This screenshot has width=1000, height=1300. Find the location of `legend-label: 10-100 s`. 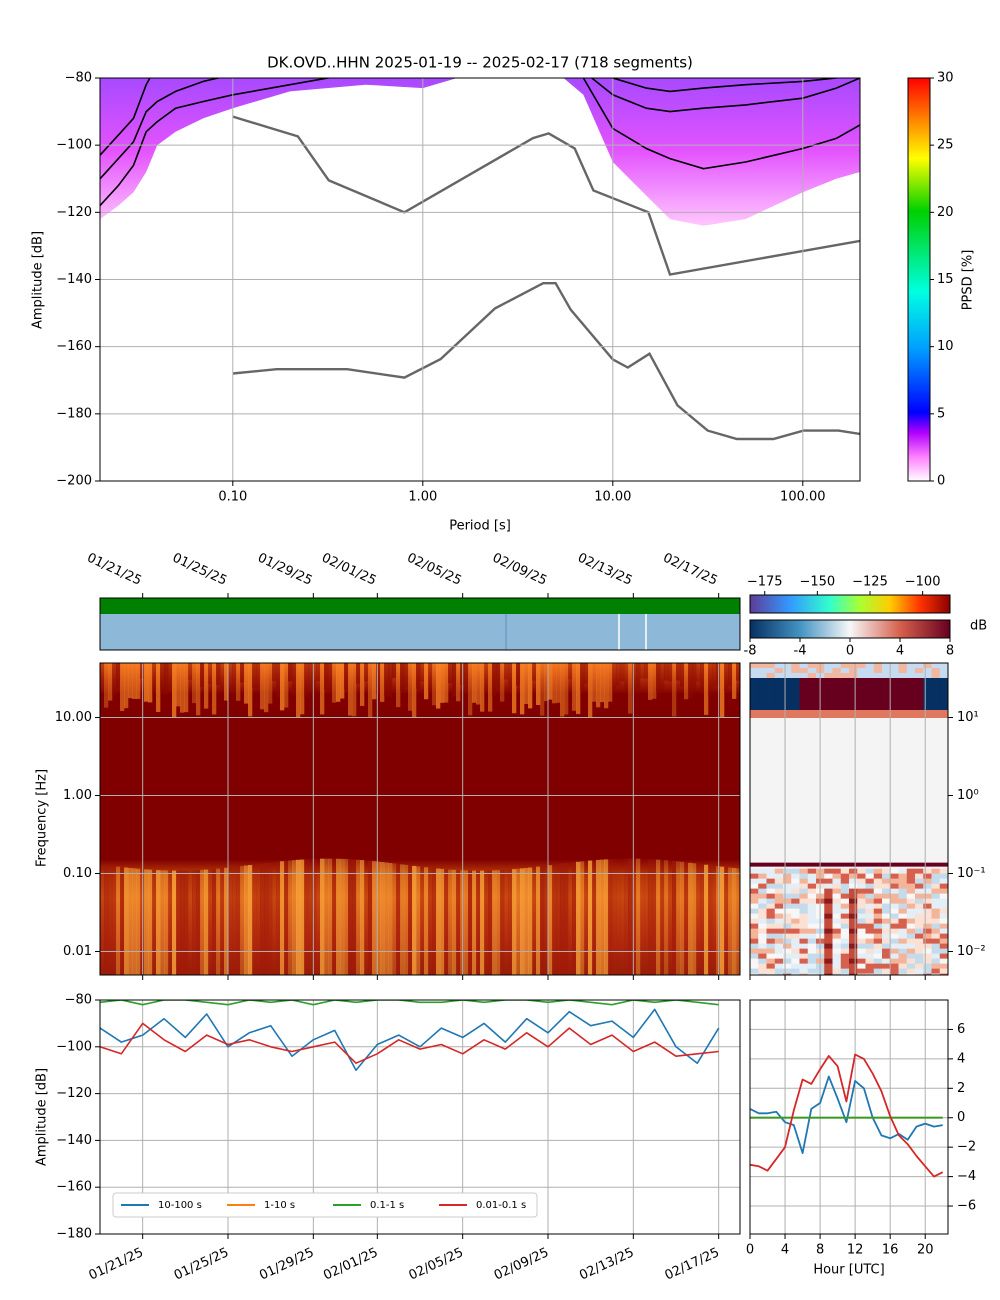

legend-label: 10-100 s is located at coordinates (180, 1205).